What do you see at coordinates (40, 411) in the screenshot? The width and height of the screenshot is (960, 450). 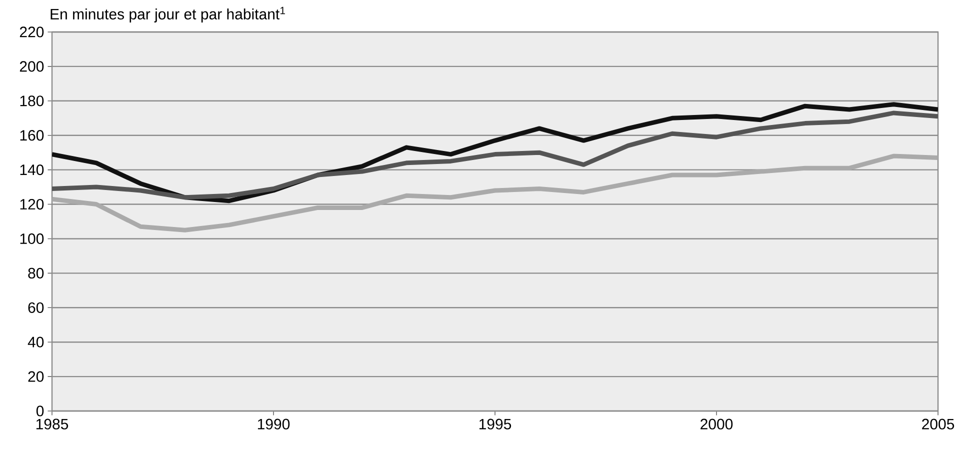 I see `y-tick-label: 0` at bounding box center [40, 411].